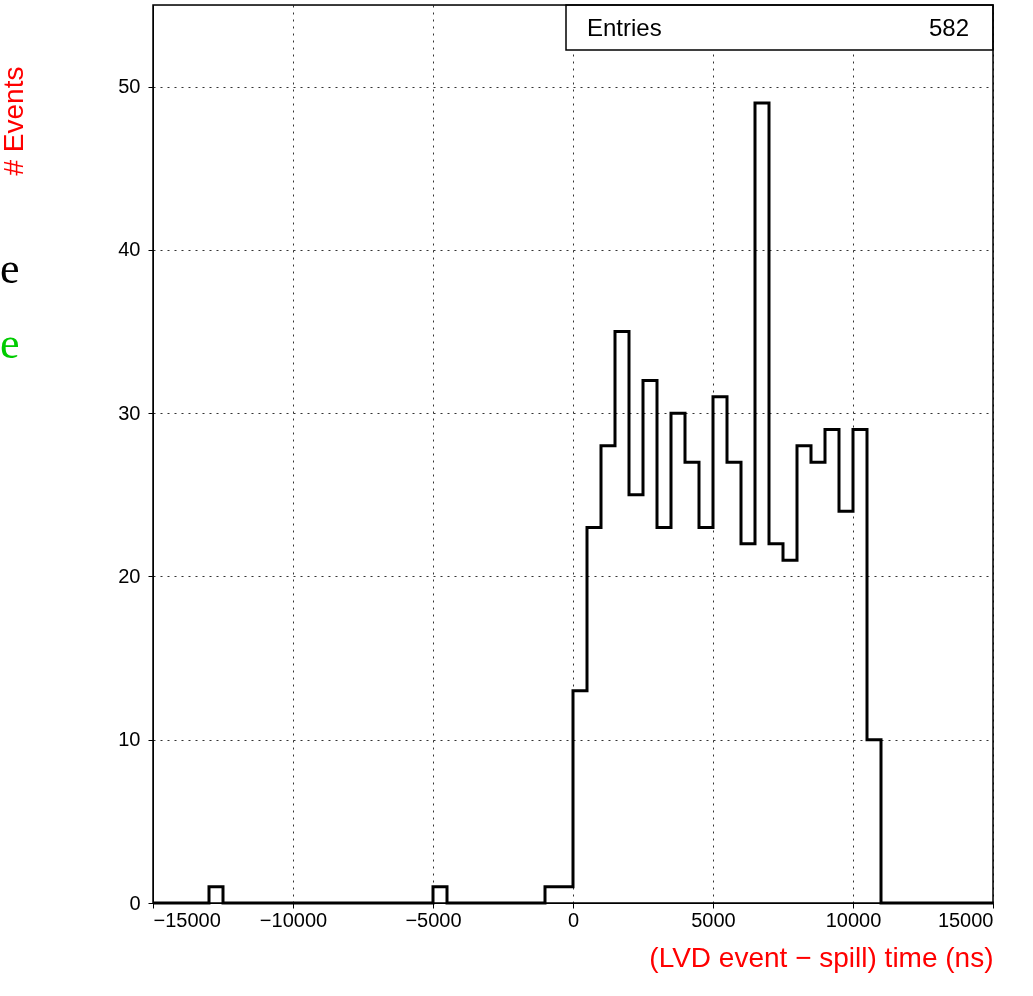  Describe the element at coordinates (821, 957) in the screenshot. I see `x-axis-title: (LVD event − spill) time (ns)` at that location.